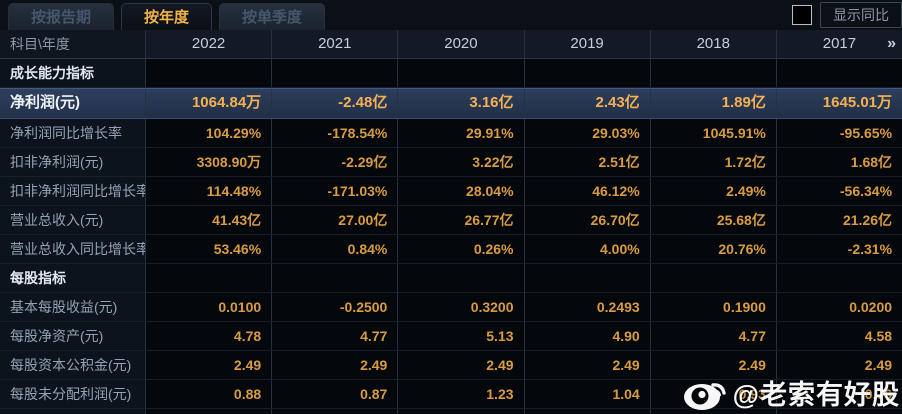 The image size is (902, 414). I want to click on row-label: 每股资本公积金(元), so click(72, 365).